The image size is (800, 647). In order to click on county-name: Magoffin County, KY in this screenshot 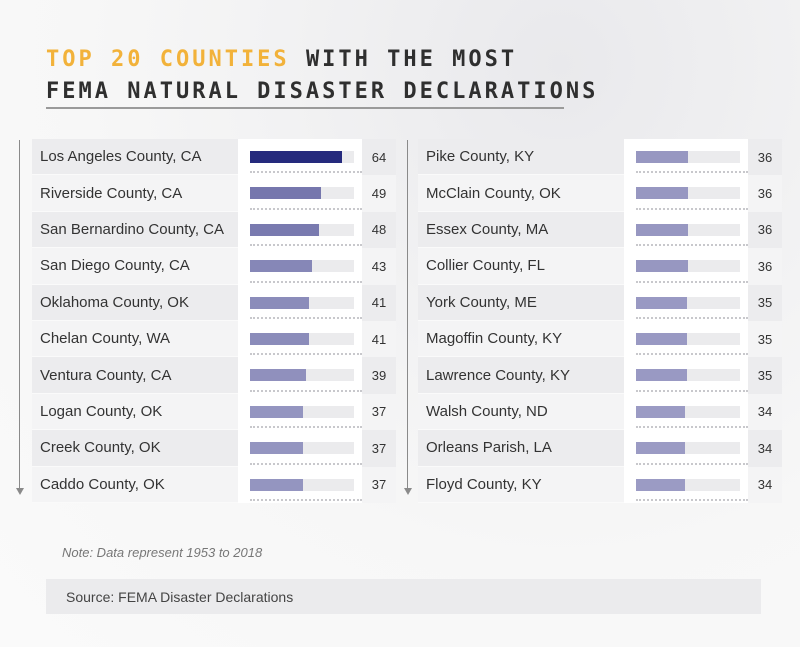, I will do `click(521, 339)`.